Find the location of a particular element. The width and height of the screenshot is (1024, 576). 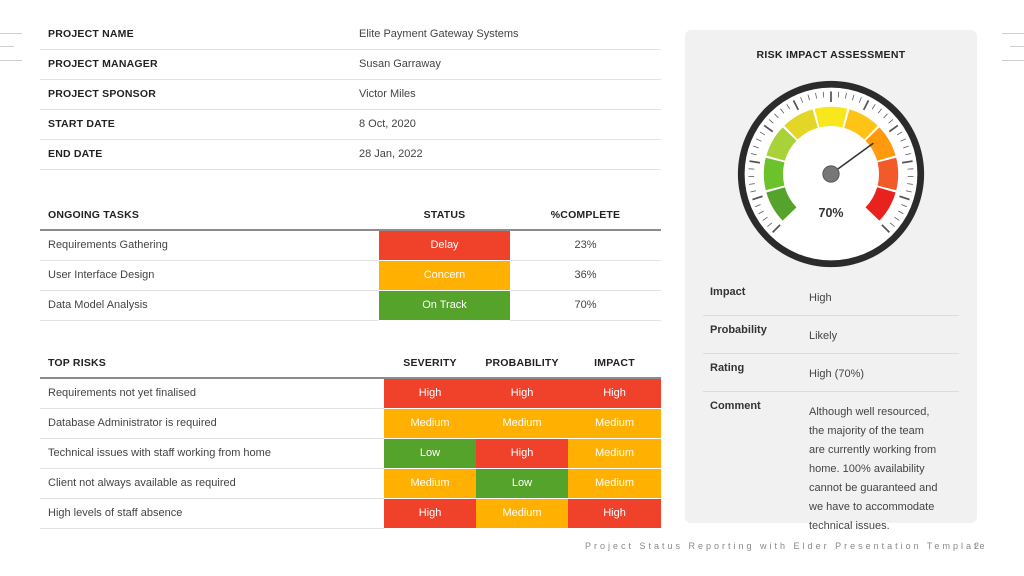

decorative-line-left-top is located at coordinates (11, 33).